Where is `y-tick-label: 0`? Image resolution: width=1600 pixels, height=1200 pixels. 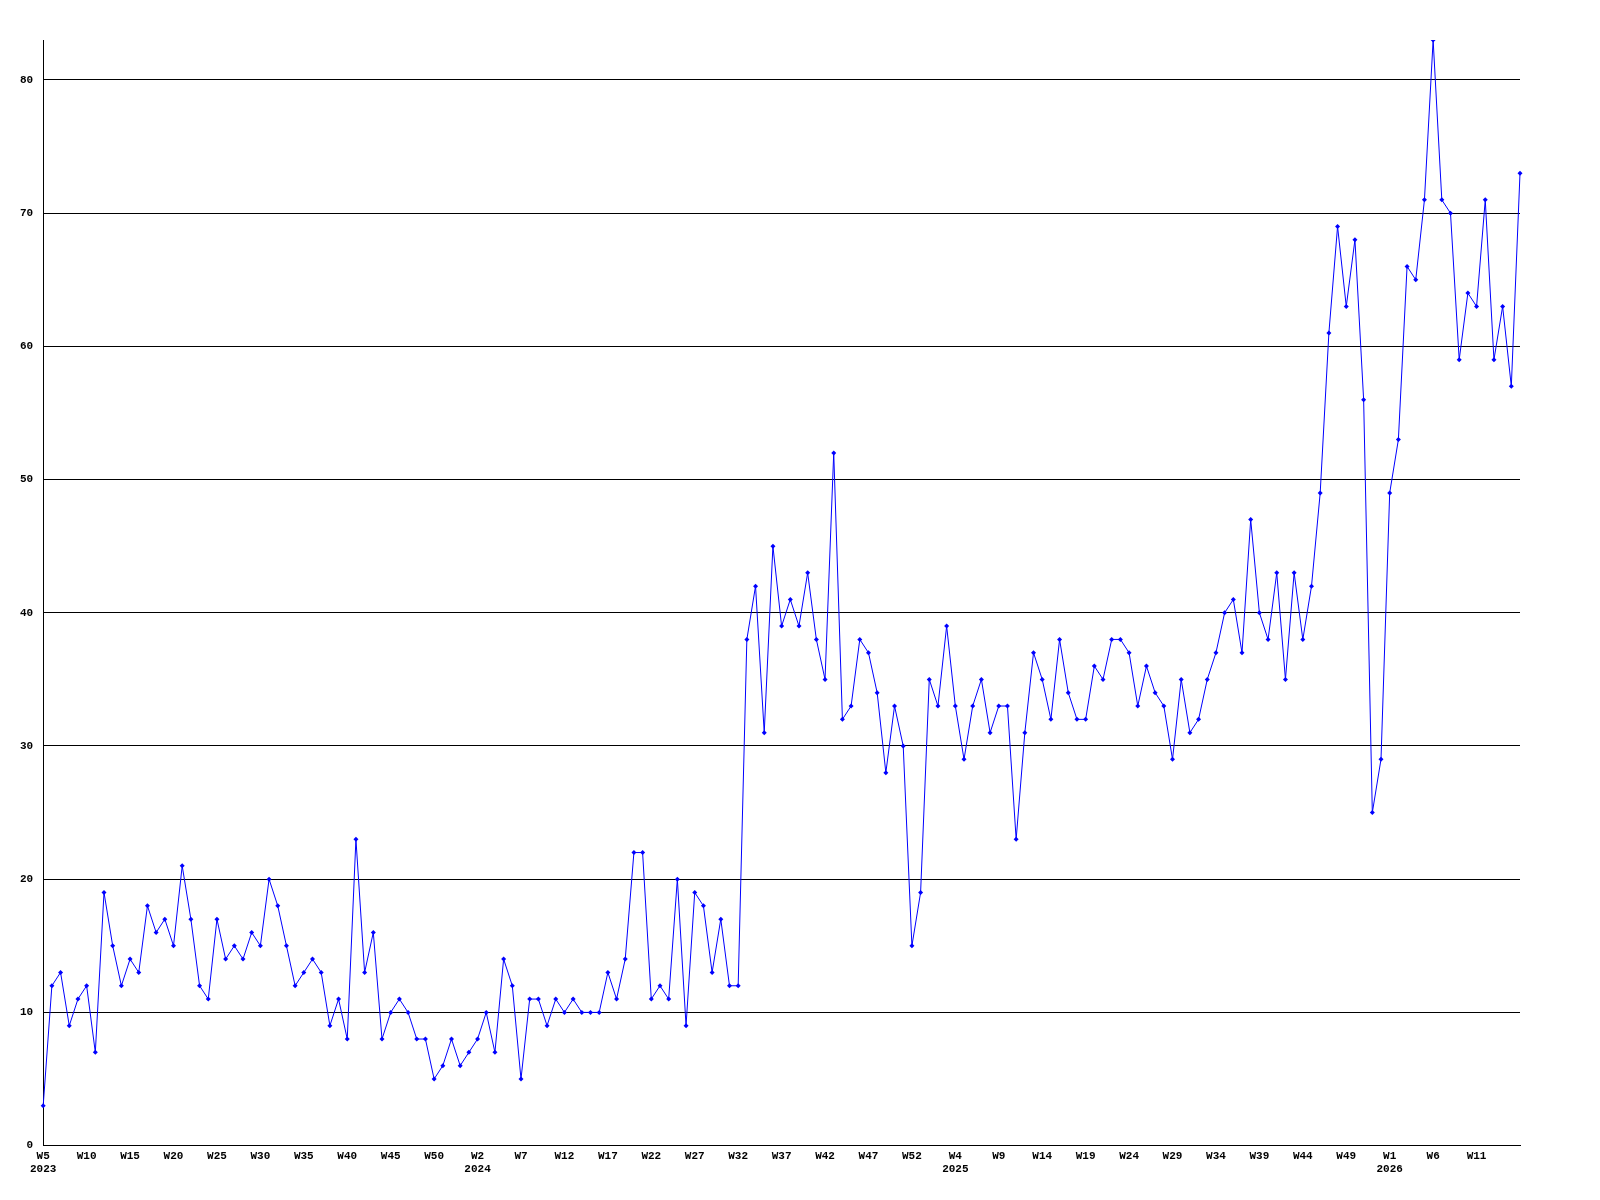
y-tick-label: 0 is located at coordinates (30, 1145).